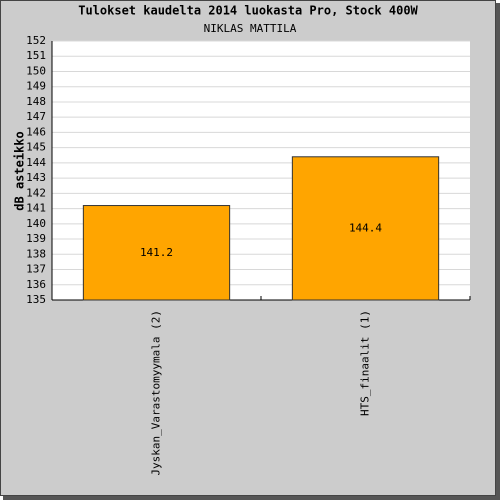 Image resolution: width=500 pixels, height=500 pixels. Describe the element at coordinates (36, 86) in the screenshot. I see `y-tick-label: 149` at that location.